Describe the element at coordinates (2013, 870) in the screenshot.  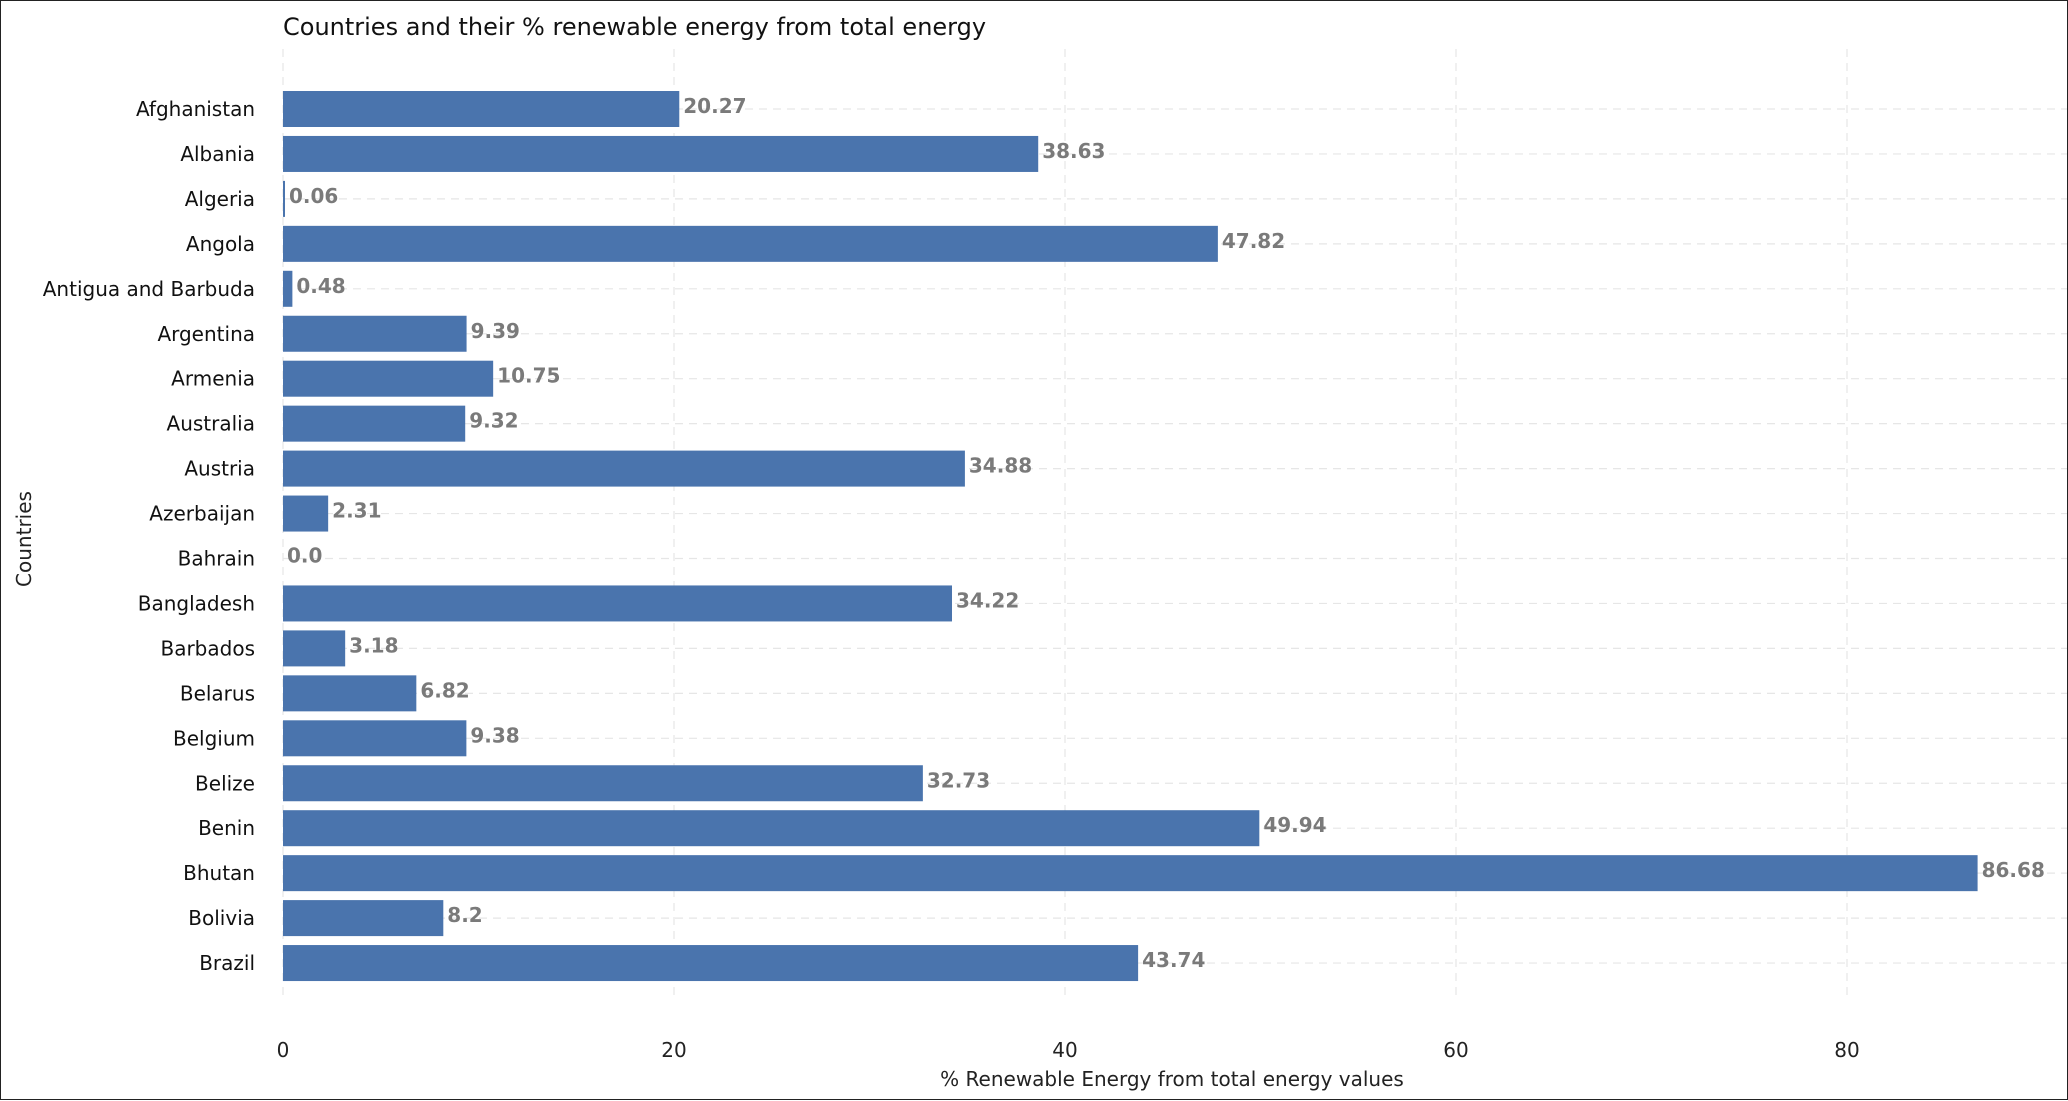
I see `value-label: 86.68` at that location.